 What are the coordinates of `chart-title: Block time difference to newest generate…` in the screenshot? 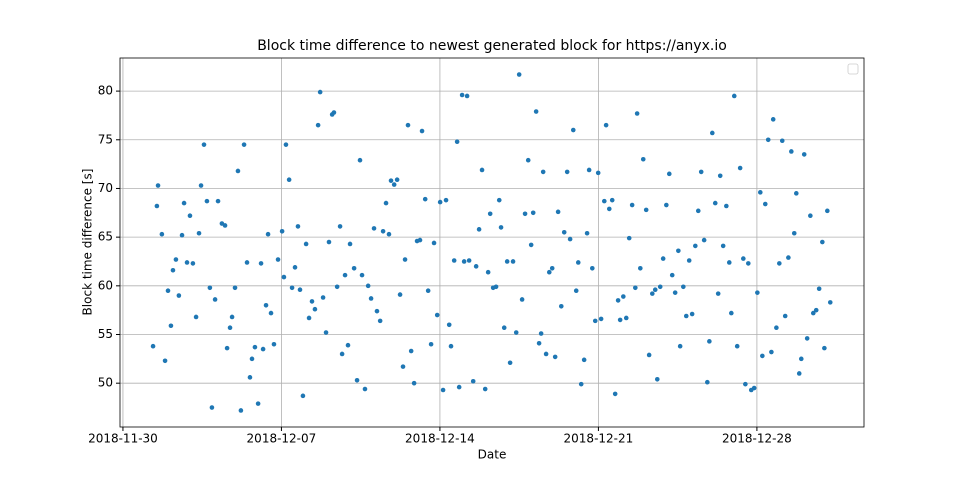 It's located at (492, 46).